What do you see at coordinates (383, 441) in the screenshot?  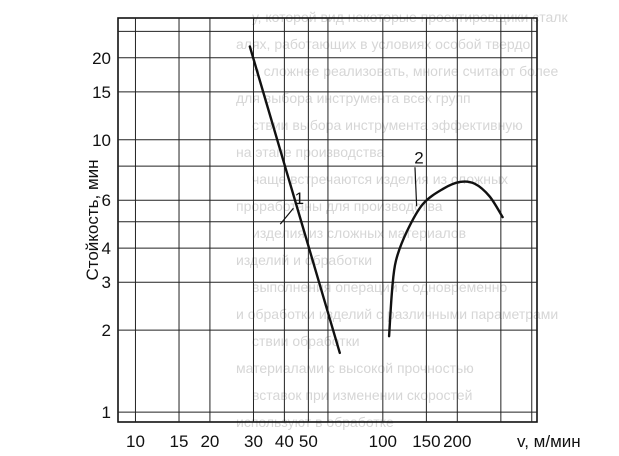 I see `x-tick-label: 100` at bounding box center [383, 441].